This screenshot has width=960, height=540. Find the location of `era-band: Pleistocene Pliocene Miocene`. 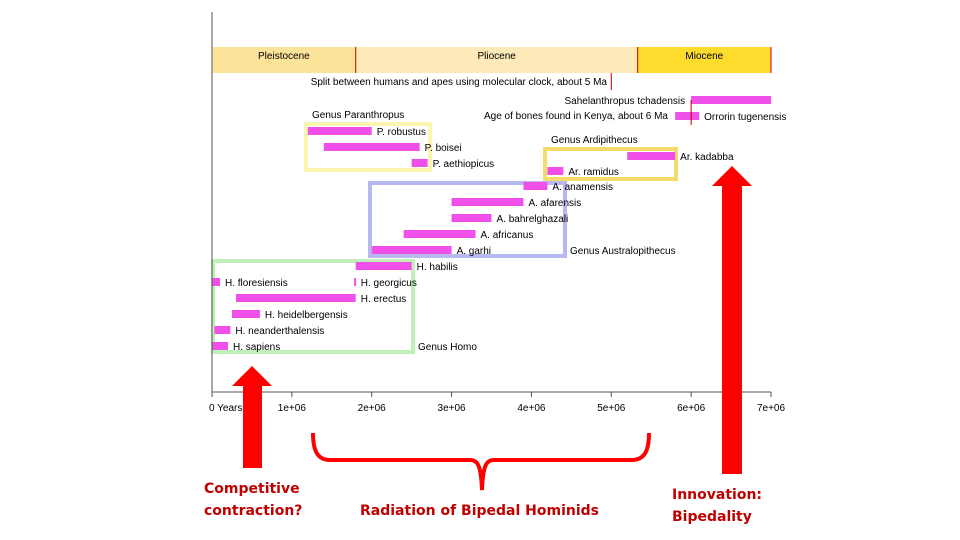

era-band: Pleistocene Pliocene Miocene is located at coordinates (492, 60).